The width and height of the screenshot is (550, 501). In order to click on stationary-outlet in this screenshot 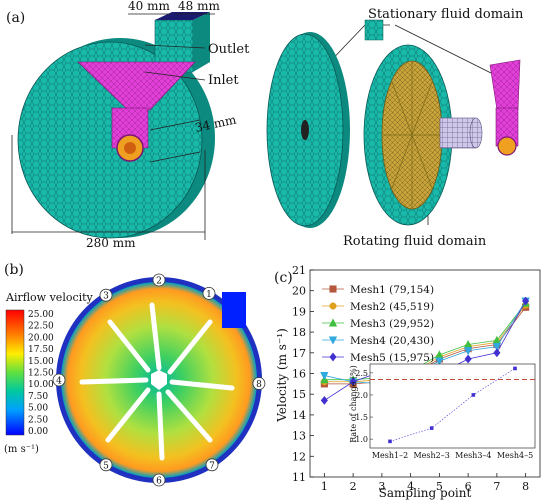, I will do `click(374, 30)`.